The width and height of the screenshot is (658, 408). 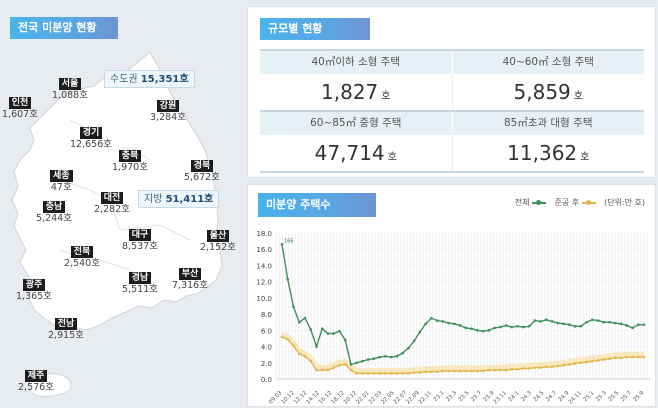 I want to click on region-daegu: 대구 8,537호, so click(x=140, y=241).